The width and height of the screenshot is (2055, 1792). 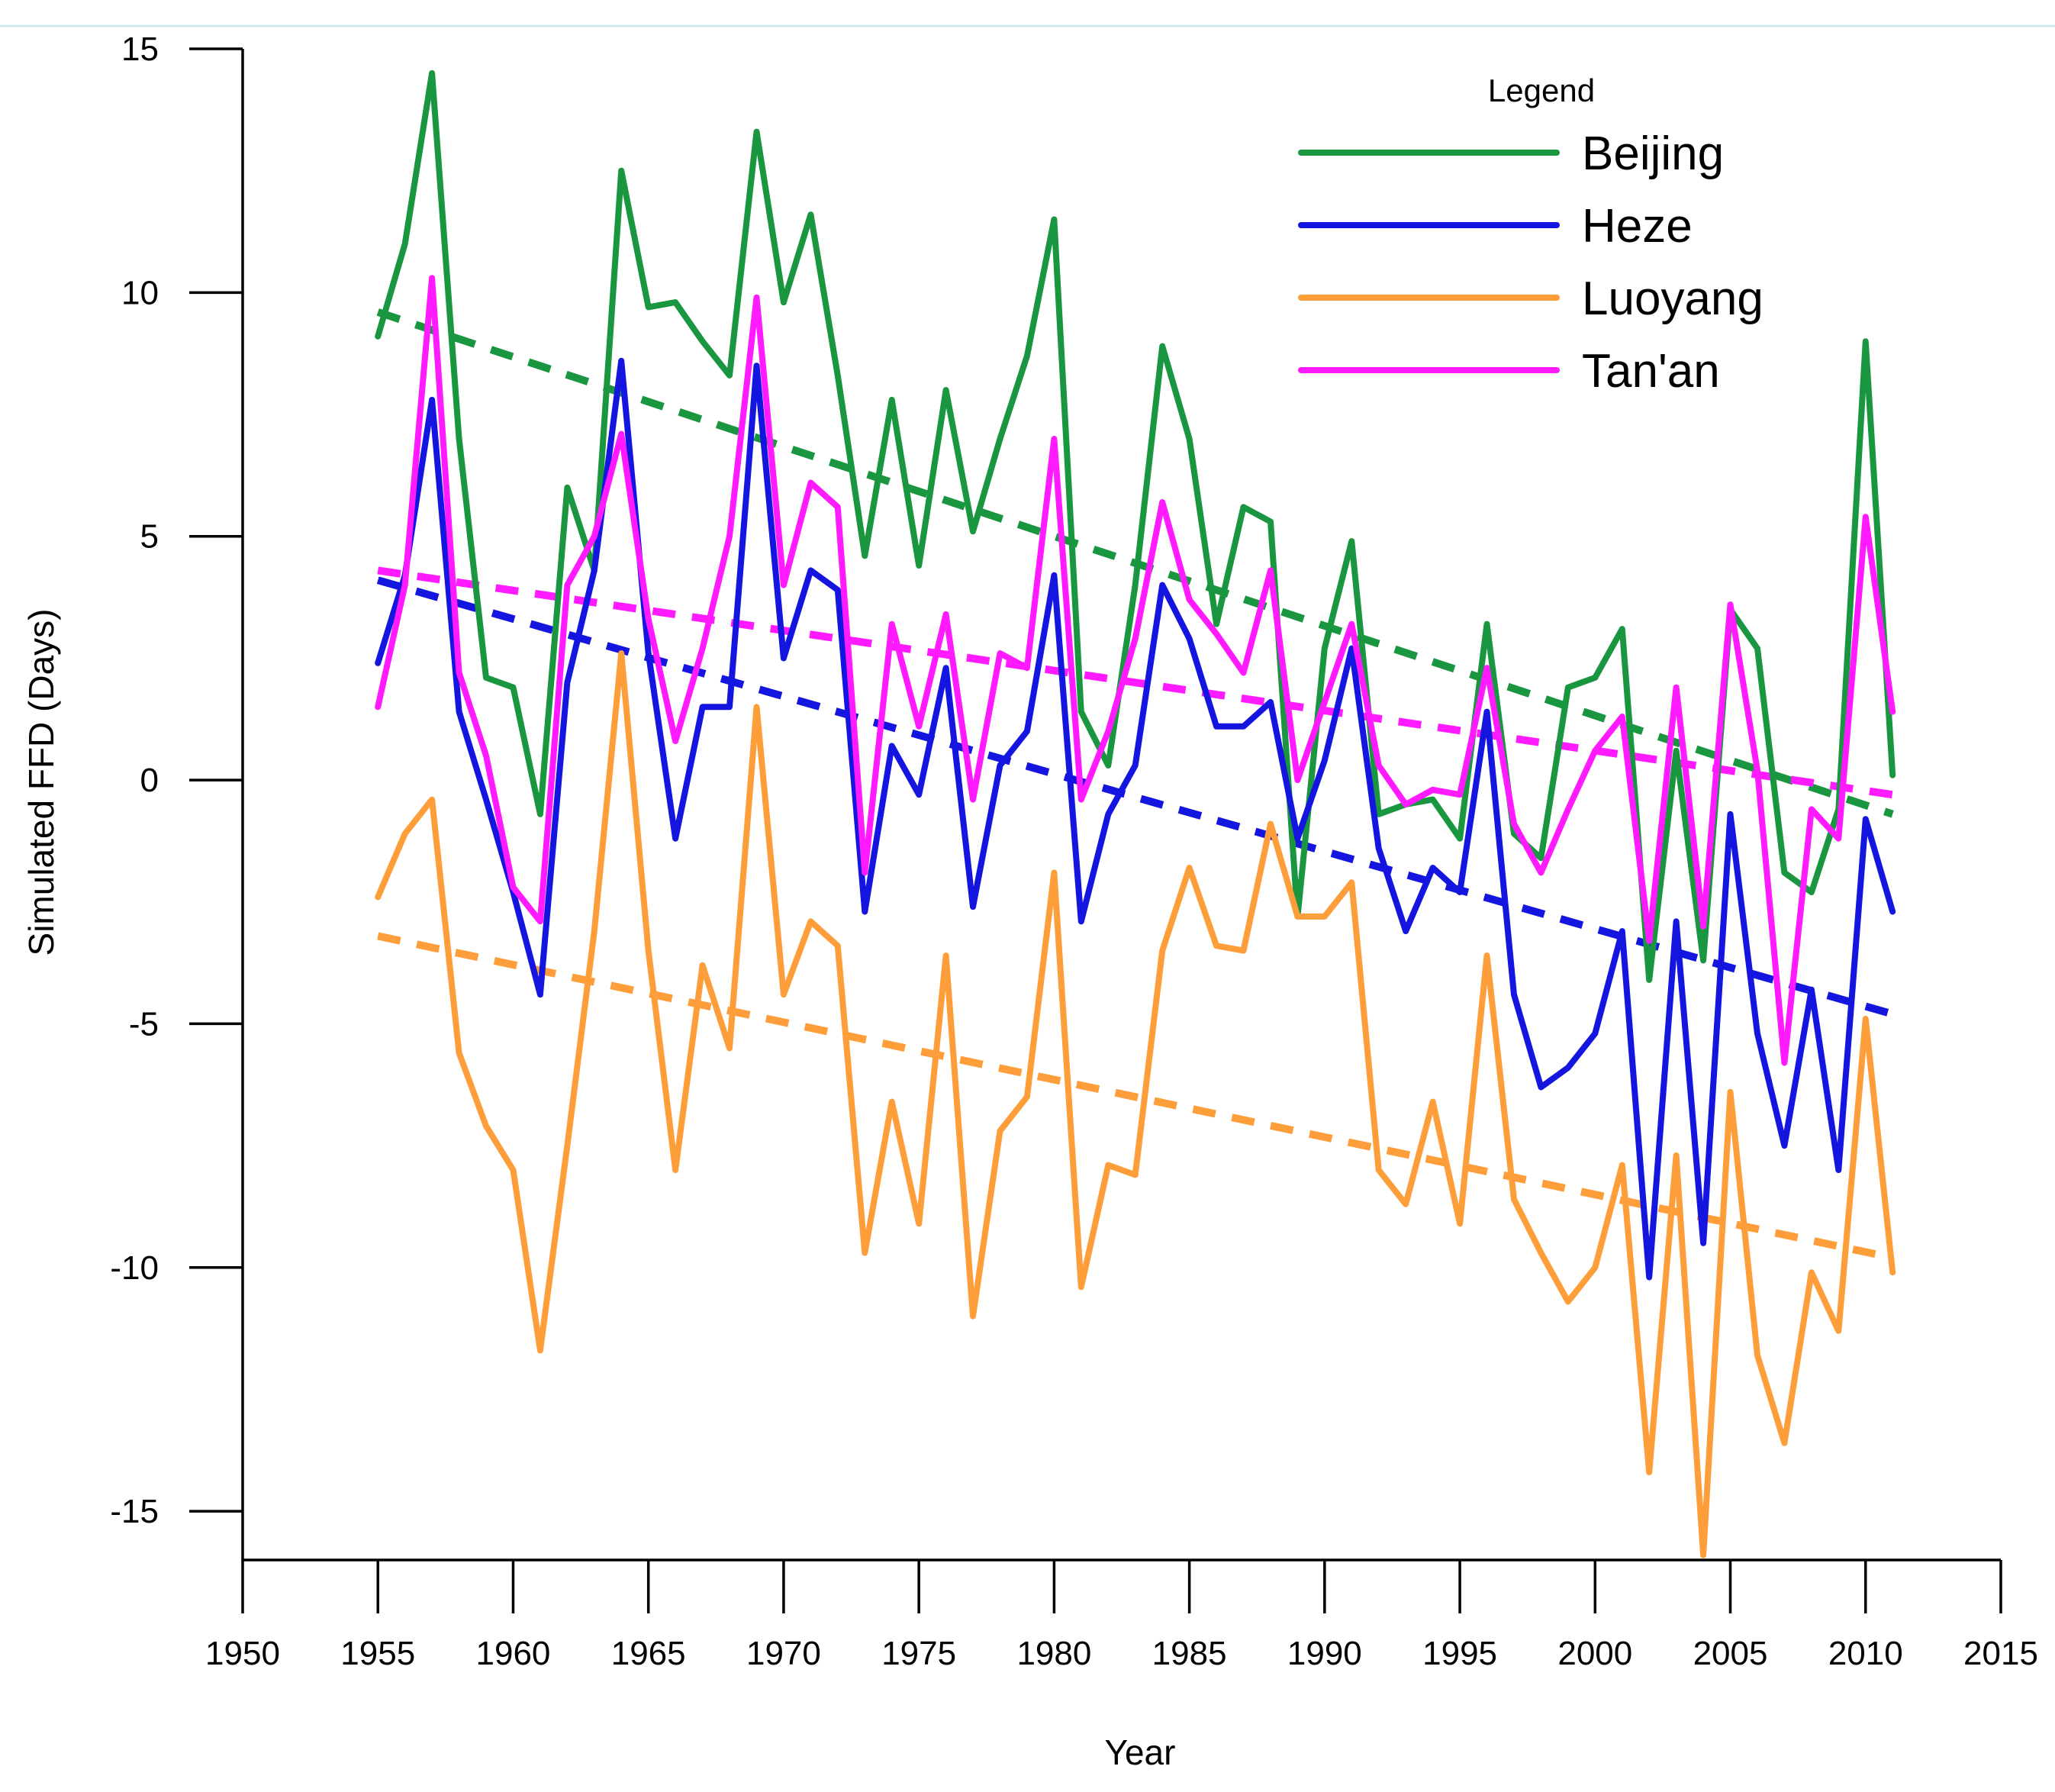 I want to click on y-tick-label: 0, so click(x=150, y=780).